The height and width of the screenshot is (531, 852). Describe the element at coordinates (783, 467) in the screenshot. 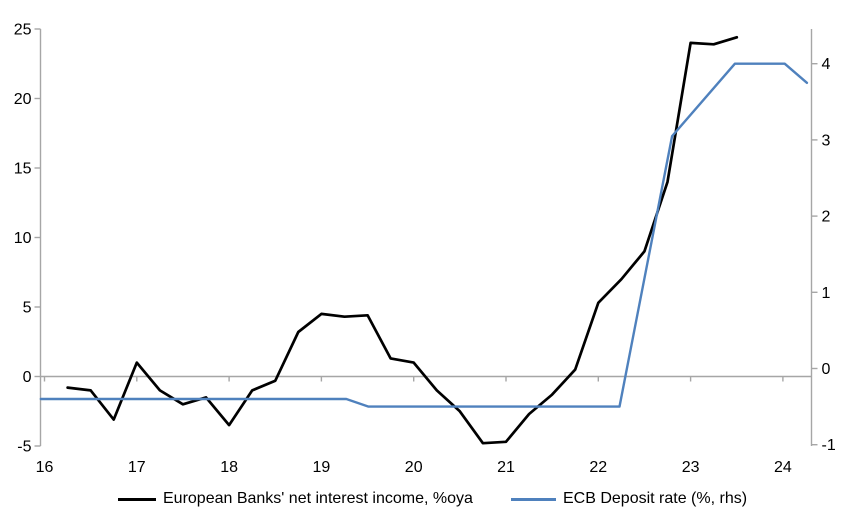

I see `x-axis-tick-label: 24` at that location.